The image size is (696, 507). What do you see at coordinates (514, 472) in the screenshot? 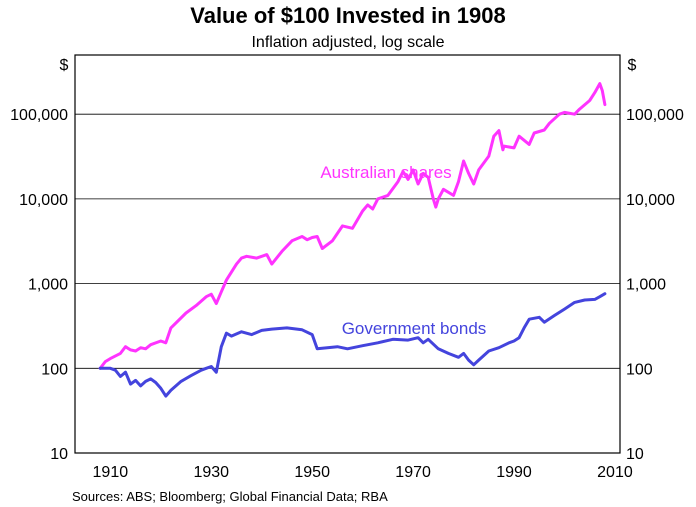
I see `x-tick-label: 1990` at bounding box center [514, 472].